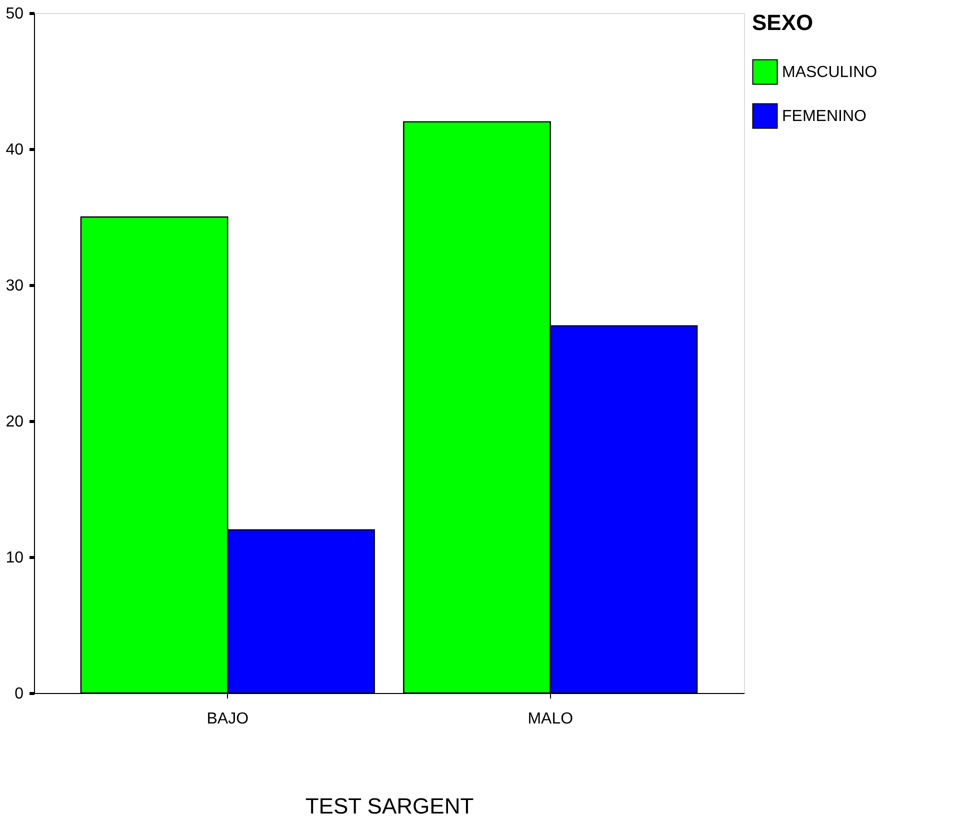 The image size is (976, 825). I want to click on y-tick-label: 30, so click(15, 286).